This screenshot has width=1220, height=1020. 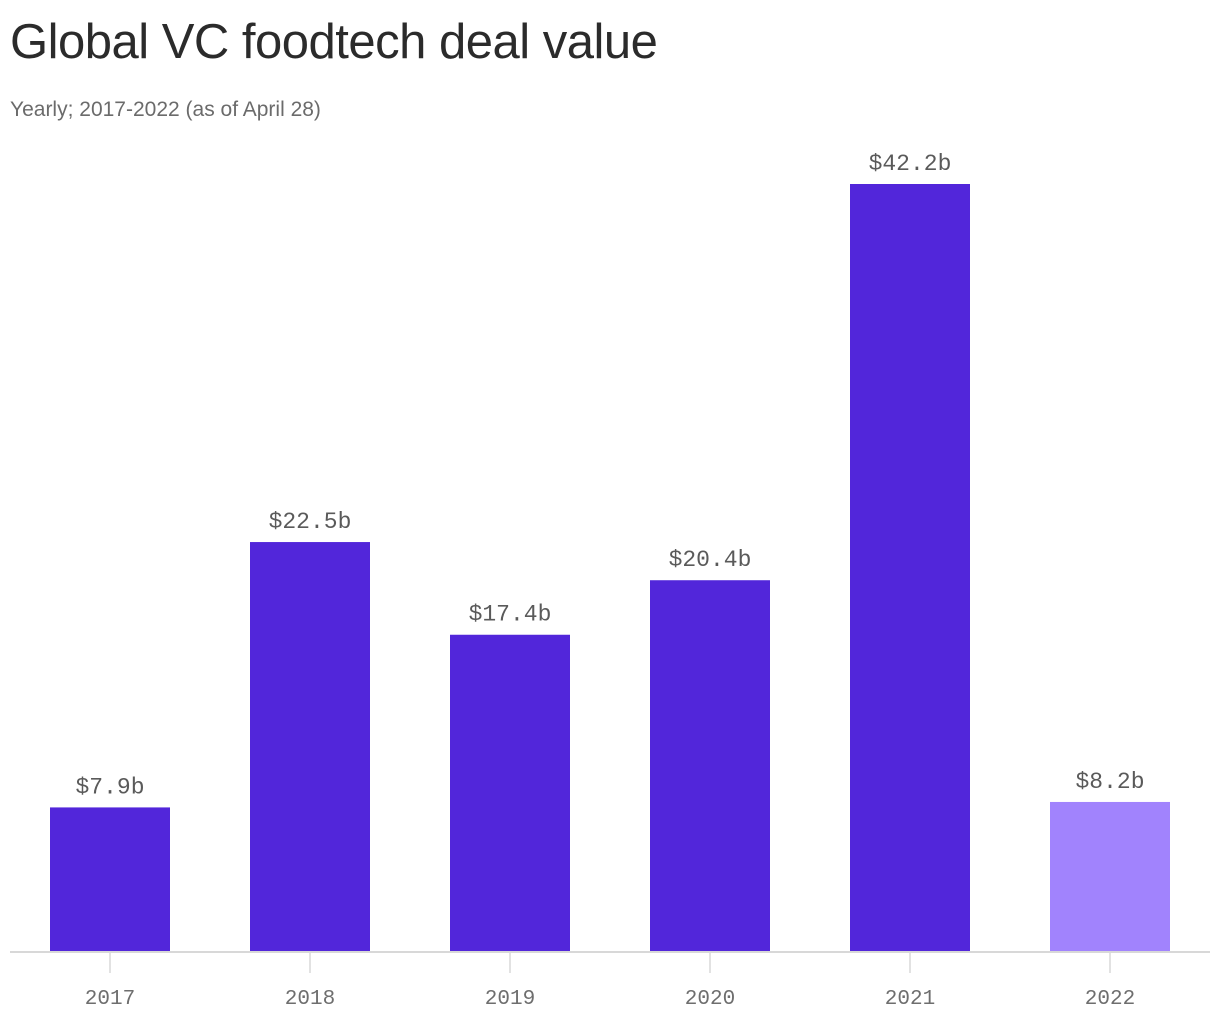 What do you see at coordinates (710, 765) in the screenshot?
I see `bar-2020` at bounding box center [710, 765].